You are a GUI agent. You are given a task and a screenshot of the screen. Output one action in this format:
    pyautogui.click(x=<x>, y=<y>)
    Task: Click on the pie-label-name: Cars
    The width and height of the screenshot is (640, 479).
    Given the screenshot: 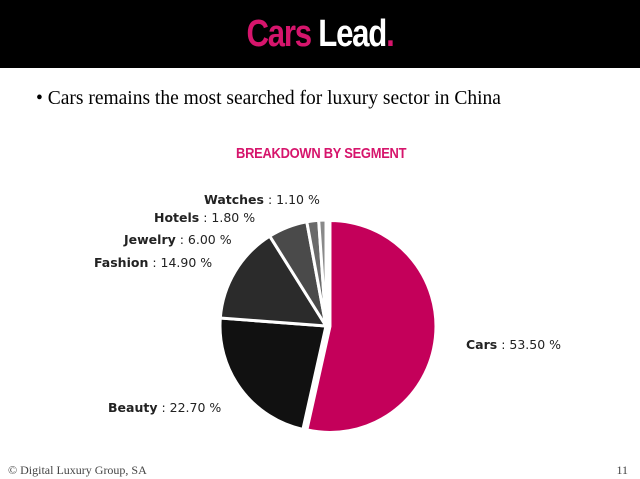 What is the action you would take?
    pyautogui.click(x=481, y=344)
    